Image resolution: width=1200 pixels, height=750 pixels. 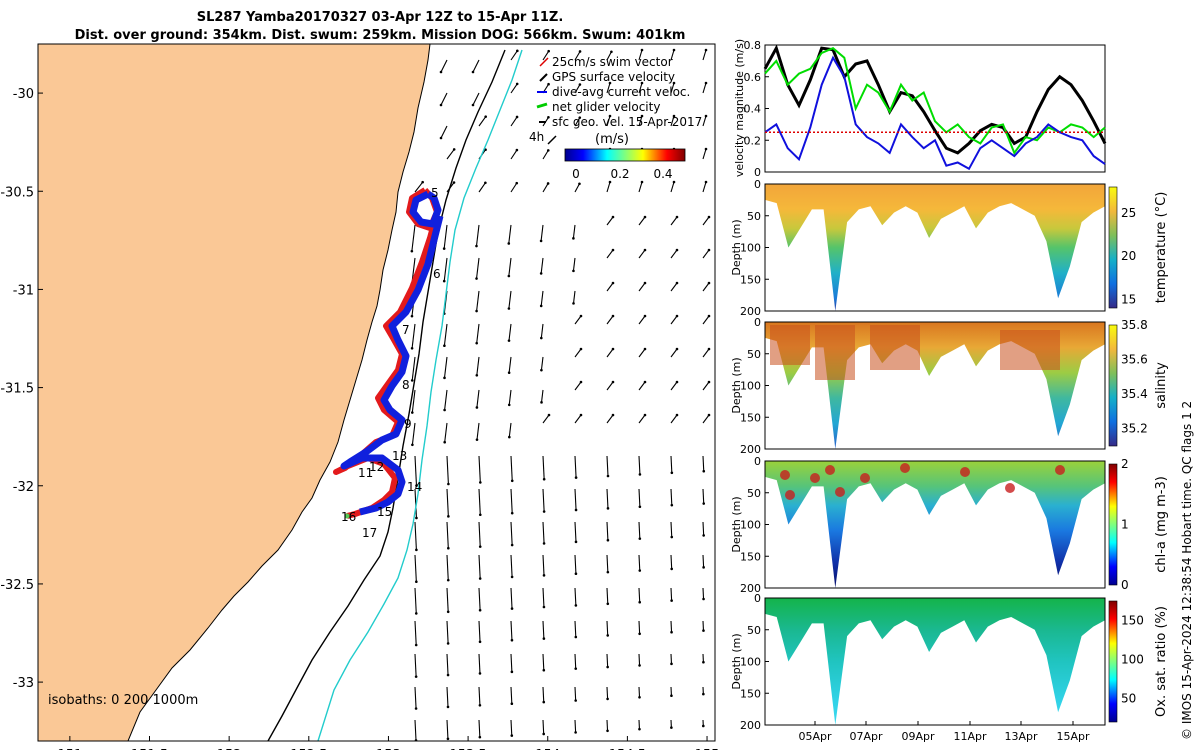 What do you see at coordinates (1132, 660) in the screenshot?
I see `oxygen-colorbar-tick: 100` at bounding box center [1132, 660].